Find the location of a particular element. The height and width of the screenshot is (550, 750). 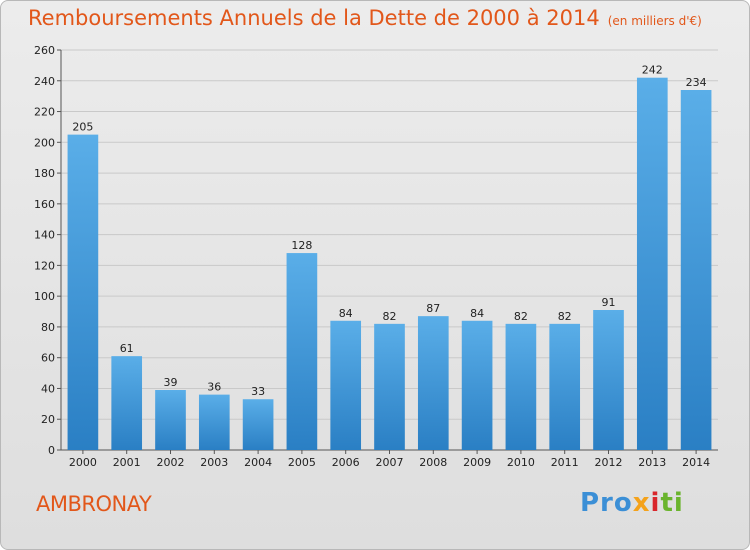

x-tick-label-2008: 2008 is located at coordinates (433, 462).